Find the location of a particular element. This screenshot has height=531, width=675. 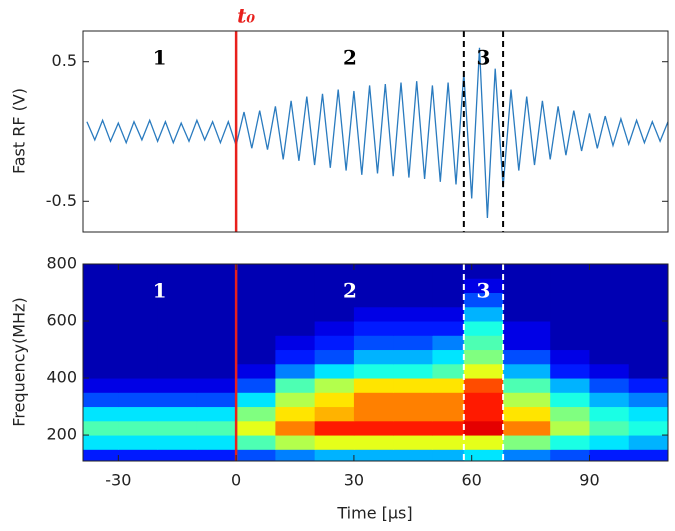

marker-label: t₀ is located at coordinates (246, 16).